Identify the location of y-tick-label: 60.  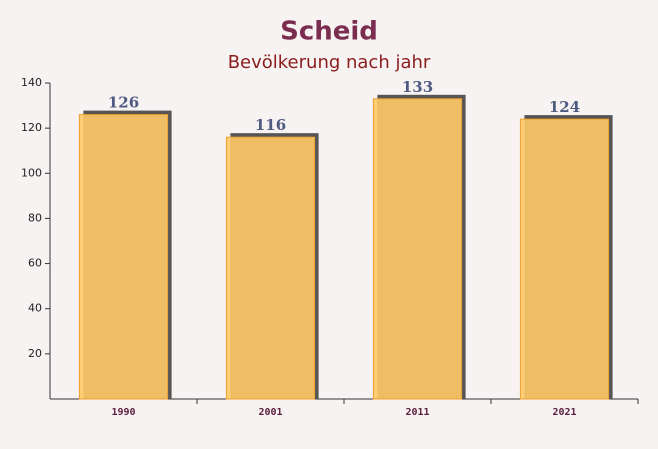
(35, 263).